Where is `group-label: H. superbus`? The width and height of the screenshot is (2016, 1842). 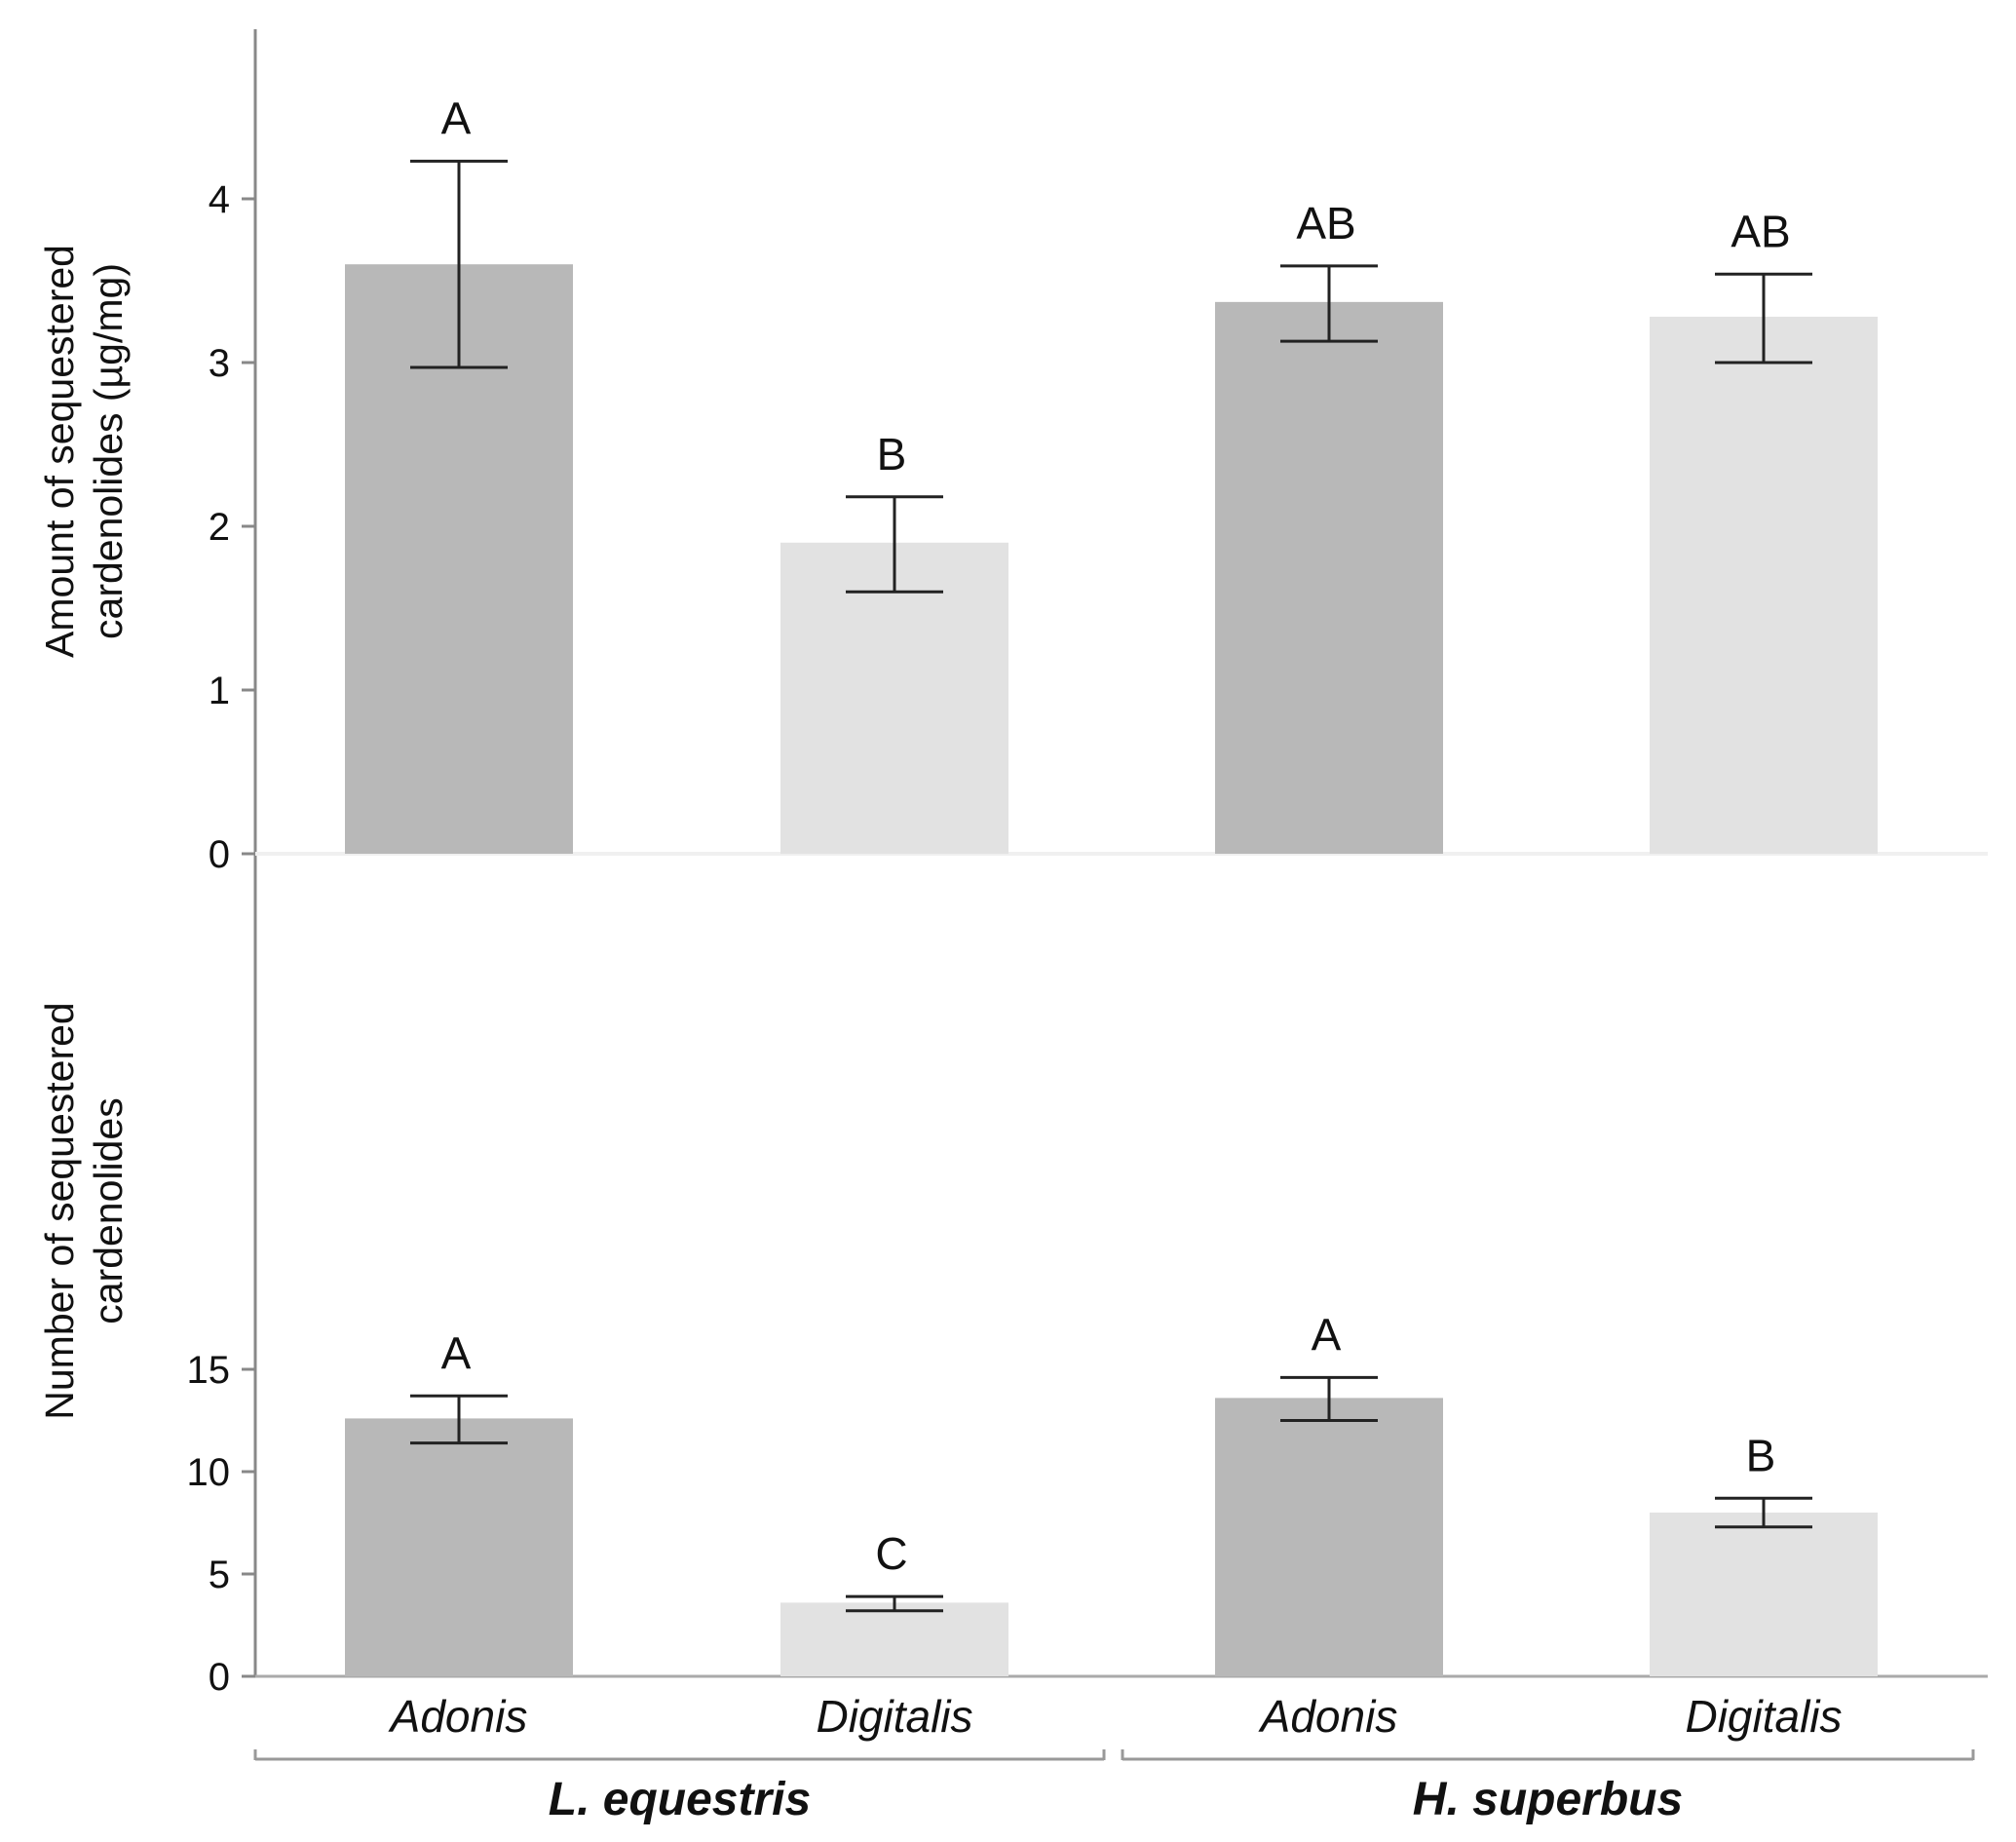 group-label: H. superbus is located at coordinates (1548, 1799).